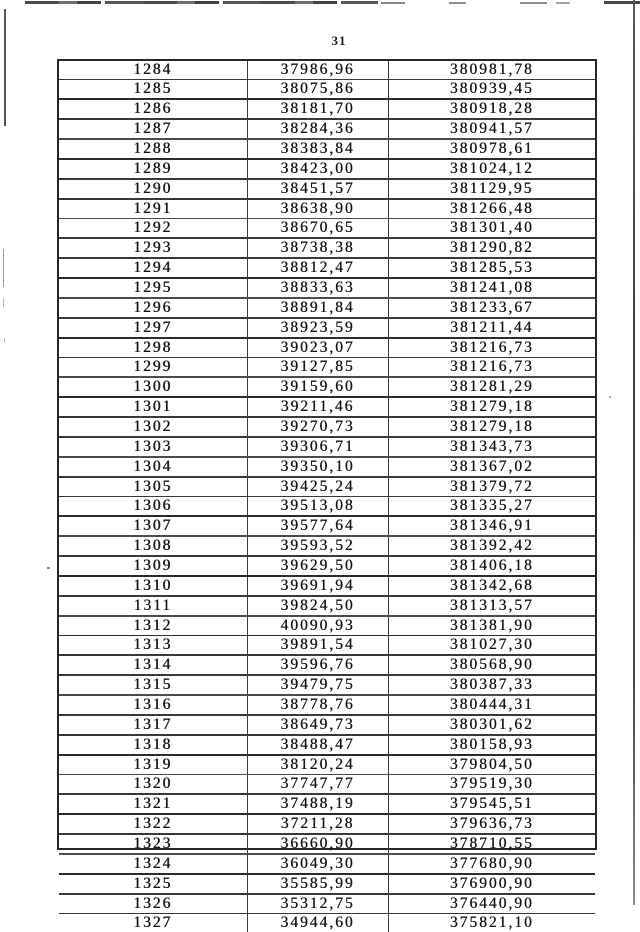  I want to click on value1-cell: 38833,63, so click(317, 288).